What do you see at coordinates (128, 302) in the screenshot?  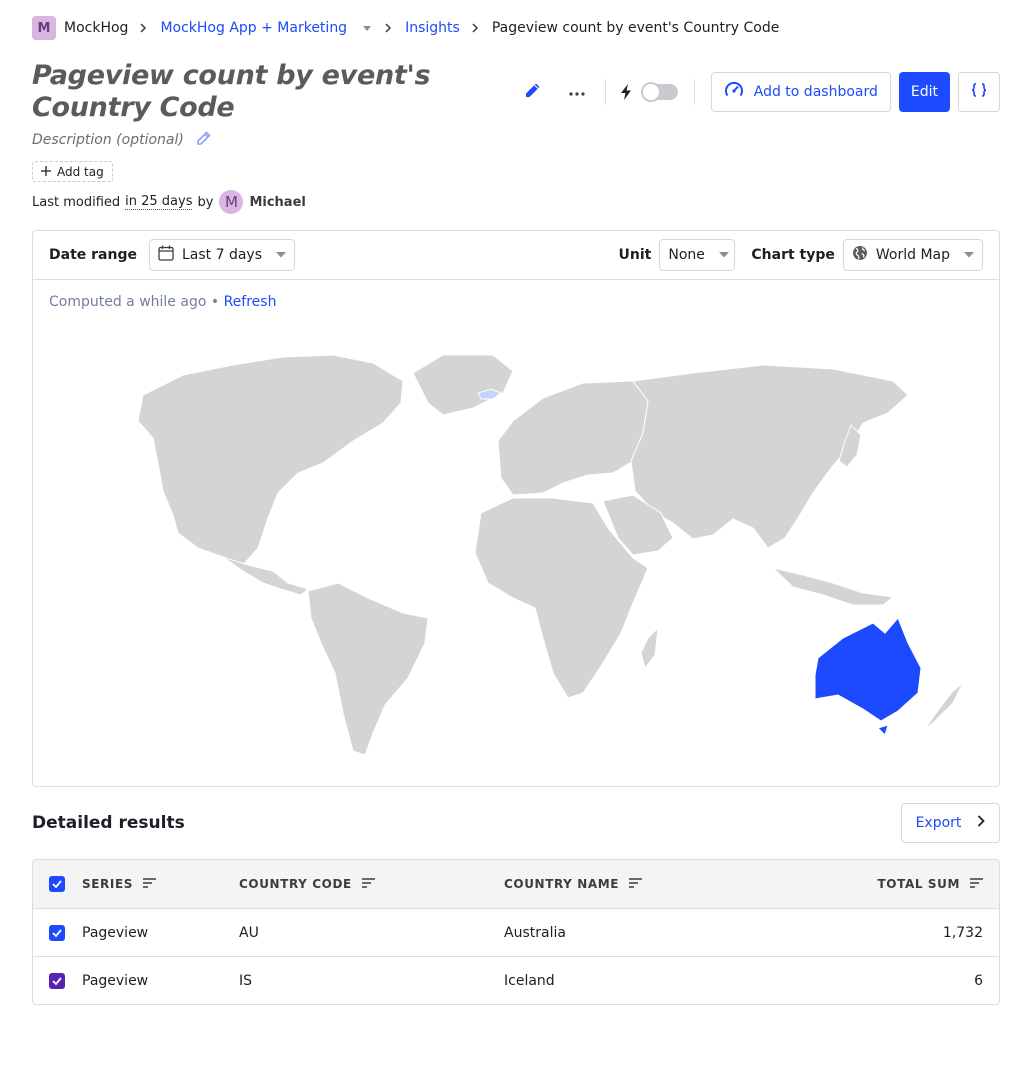 I see `computed-text: Computed a while ago` at bounding box center [128, 302].